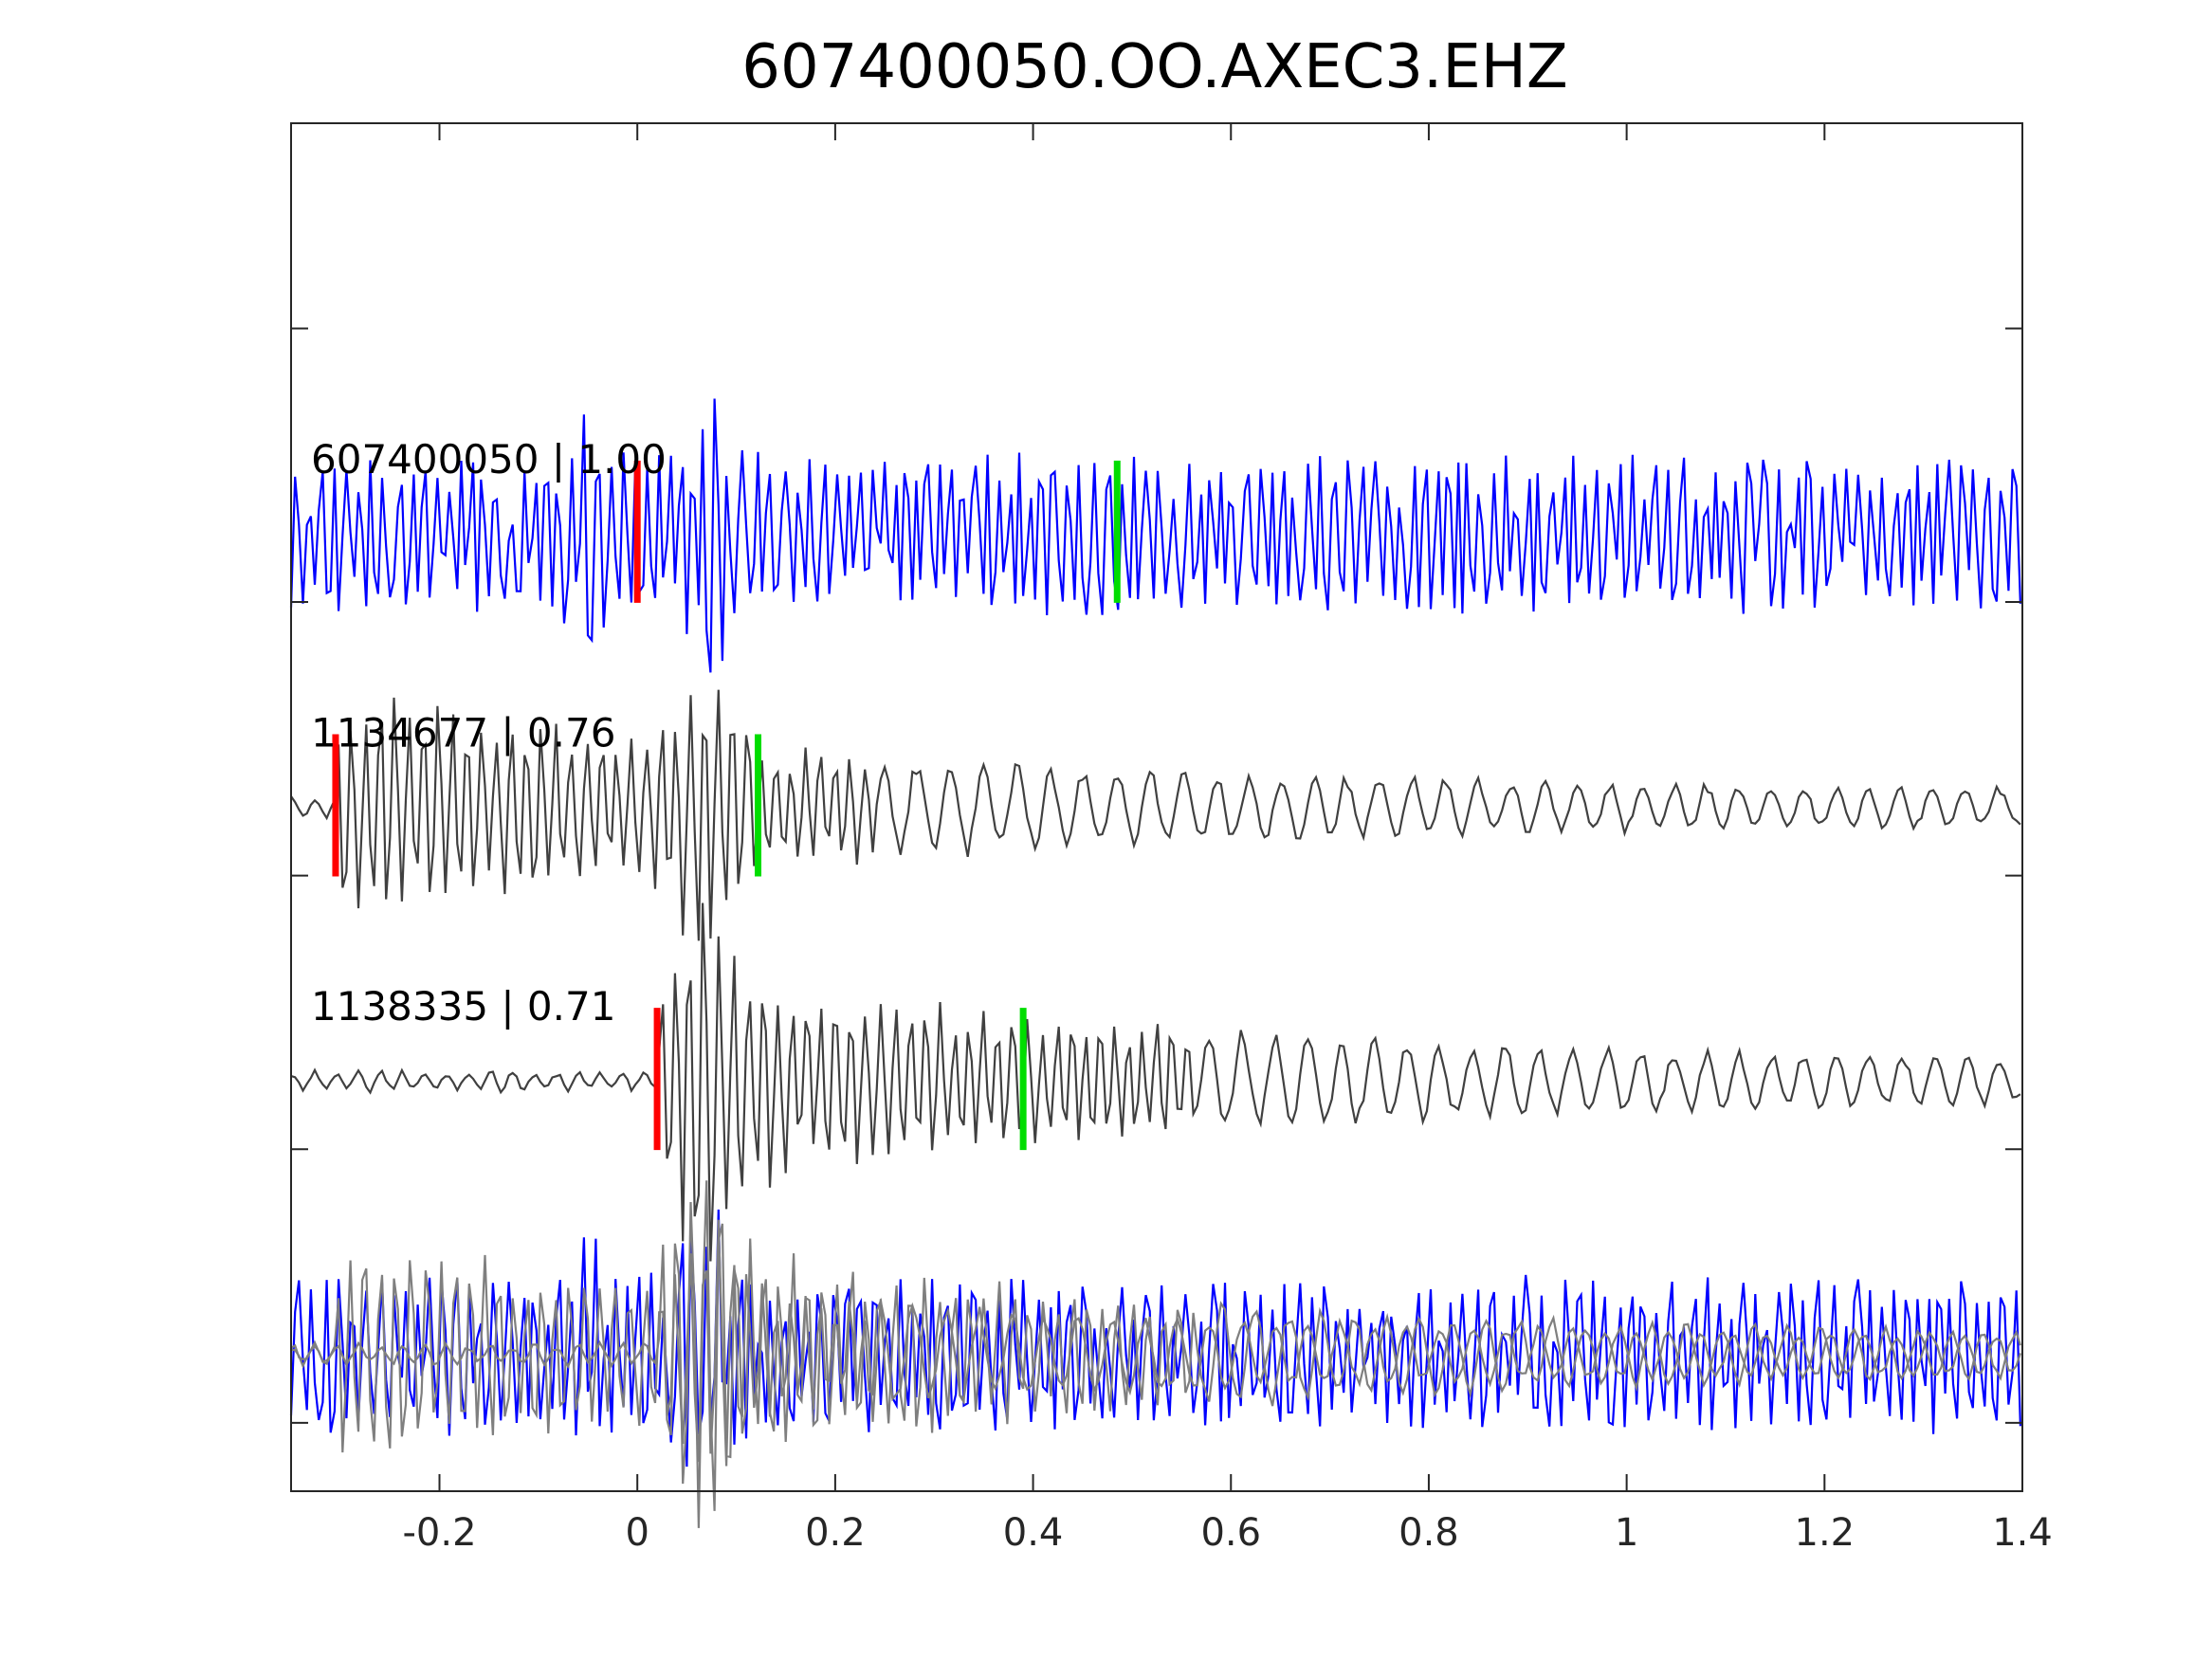 Image resolution: width=2212 pixels, height=1659 pixels. What do you see at coordinates (1626, 1533) in the screenshot?
I see `x-tick-label: 1` at bounding box center [1626, 1533].